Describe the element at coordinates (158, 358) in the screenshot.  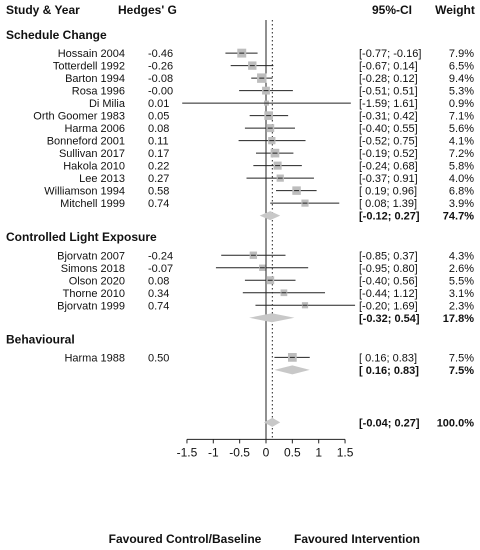
I see `study-effect: 0.50` at that location.